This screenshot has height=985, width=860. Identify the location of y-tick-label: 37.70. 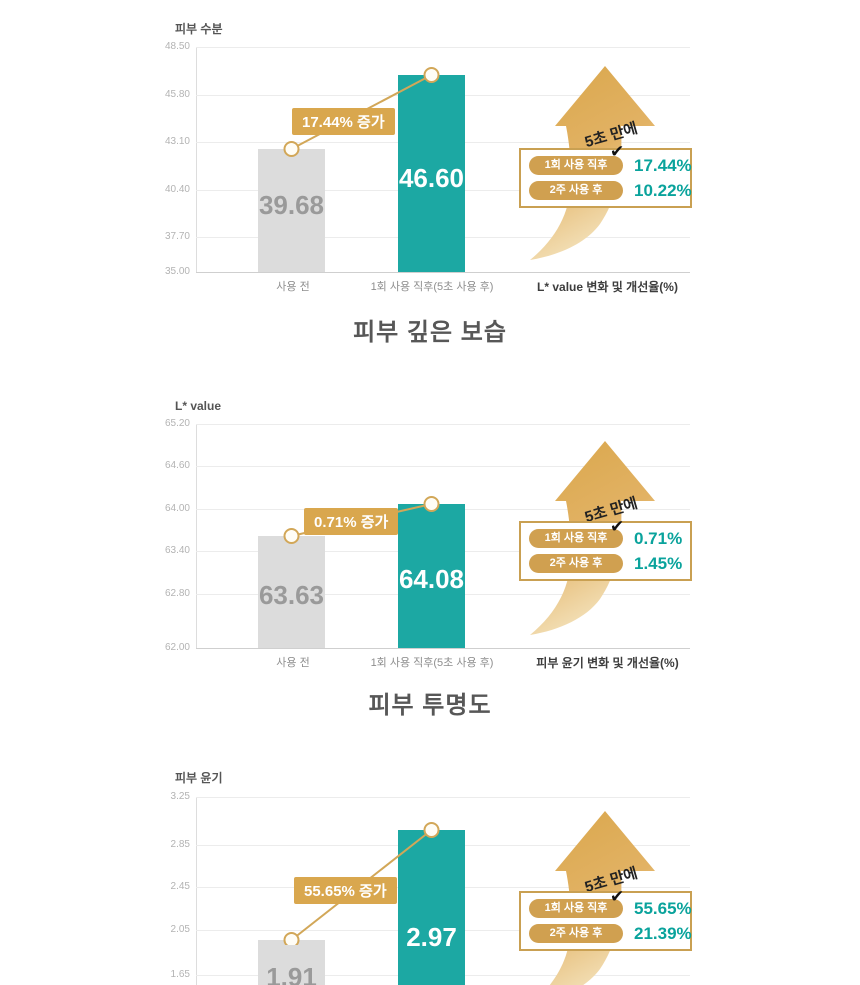
(177, 236).